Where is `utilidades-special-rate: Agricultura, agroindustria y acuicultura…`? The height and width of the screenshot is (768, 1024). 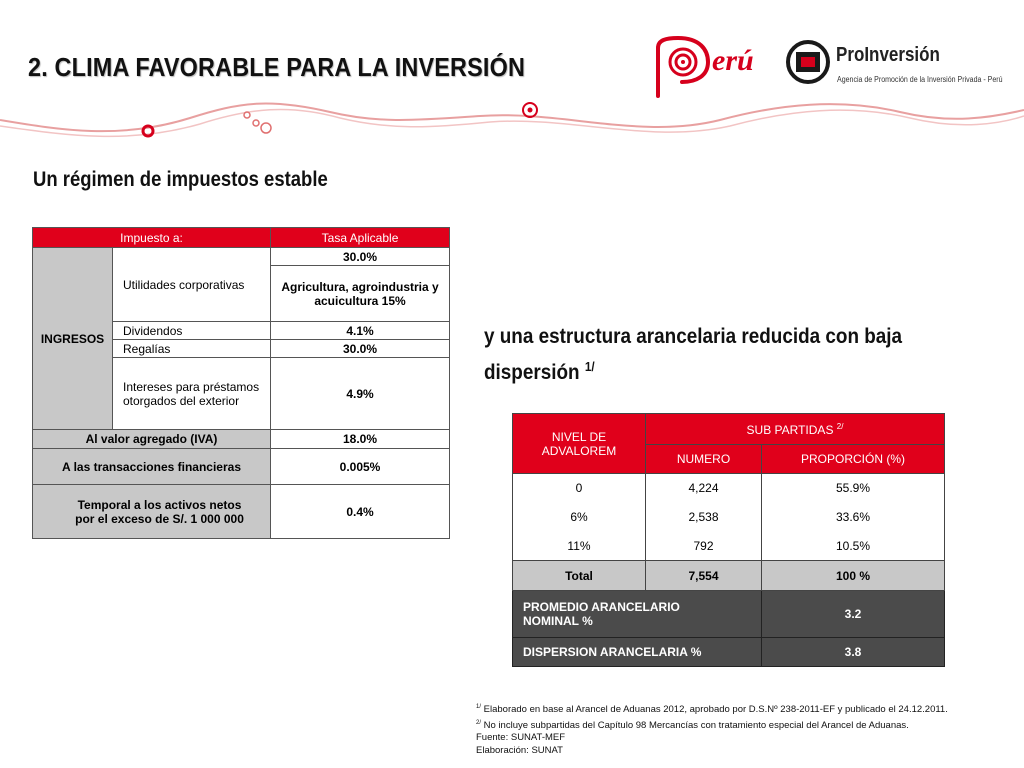
utilidades-special-rate: Agricultura, agroindustria y acuicultura… is located at coordinates (360, 293).